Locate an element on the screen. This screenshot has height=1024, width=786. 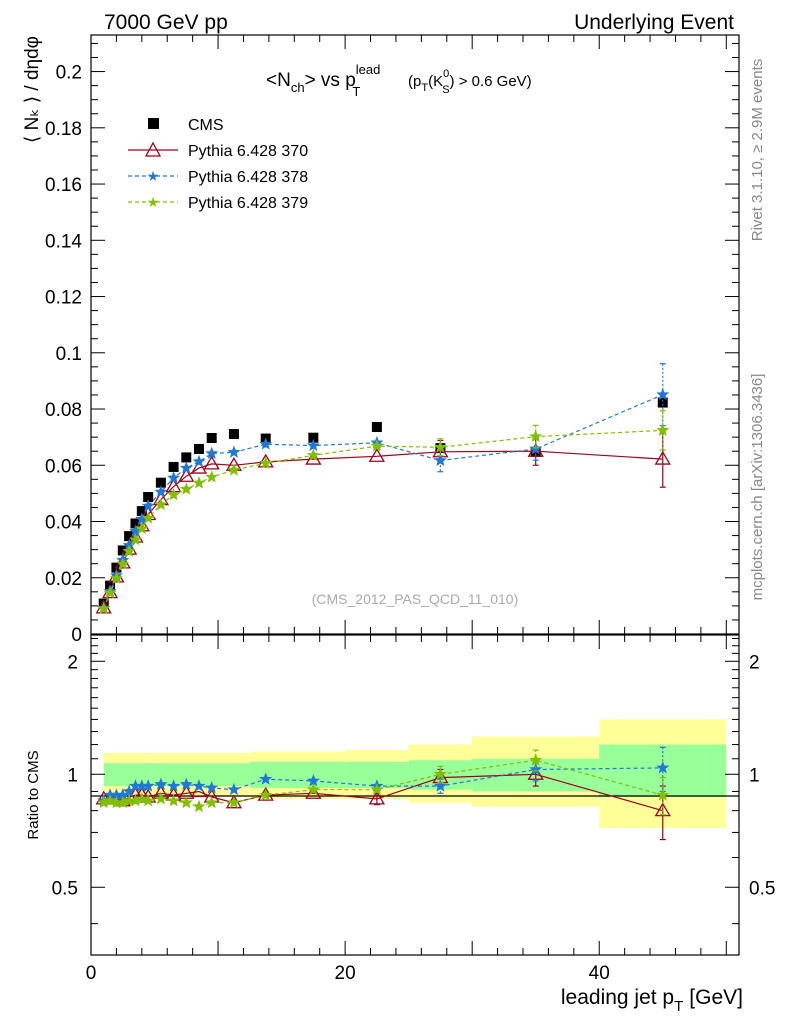
title-cut-a-sub: T is located at coordinates (424, 88).